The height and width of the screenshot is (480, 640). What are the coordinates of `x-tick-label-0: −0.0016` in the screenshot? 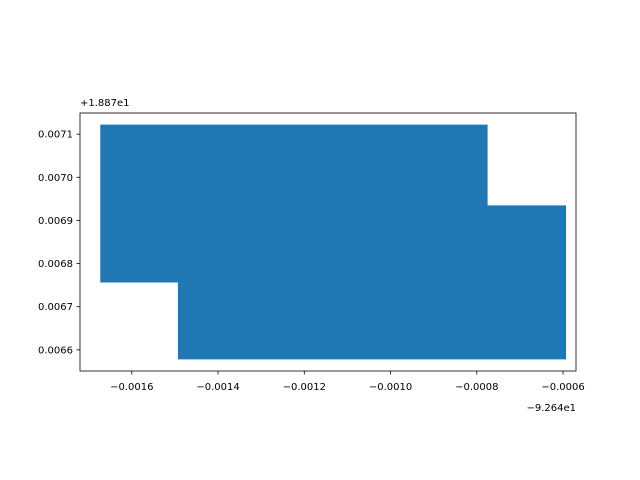 It's located at (131, 387).